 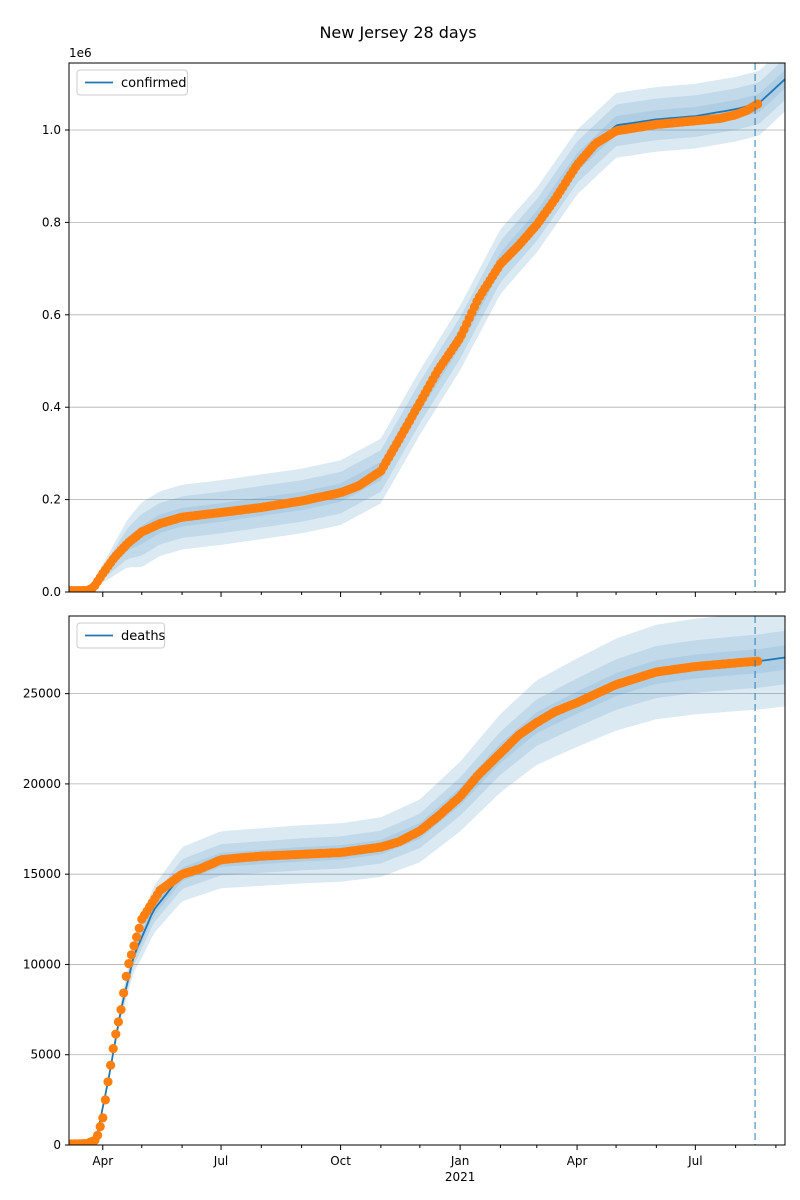 What do you see at coordinates (51, 500) in the screenshot?
I see `y-tick-label: 0.2` at bounding box center [51, 500].